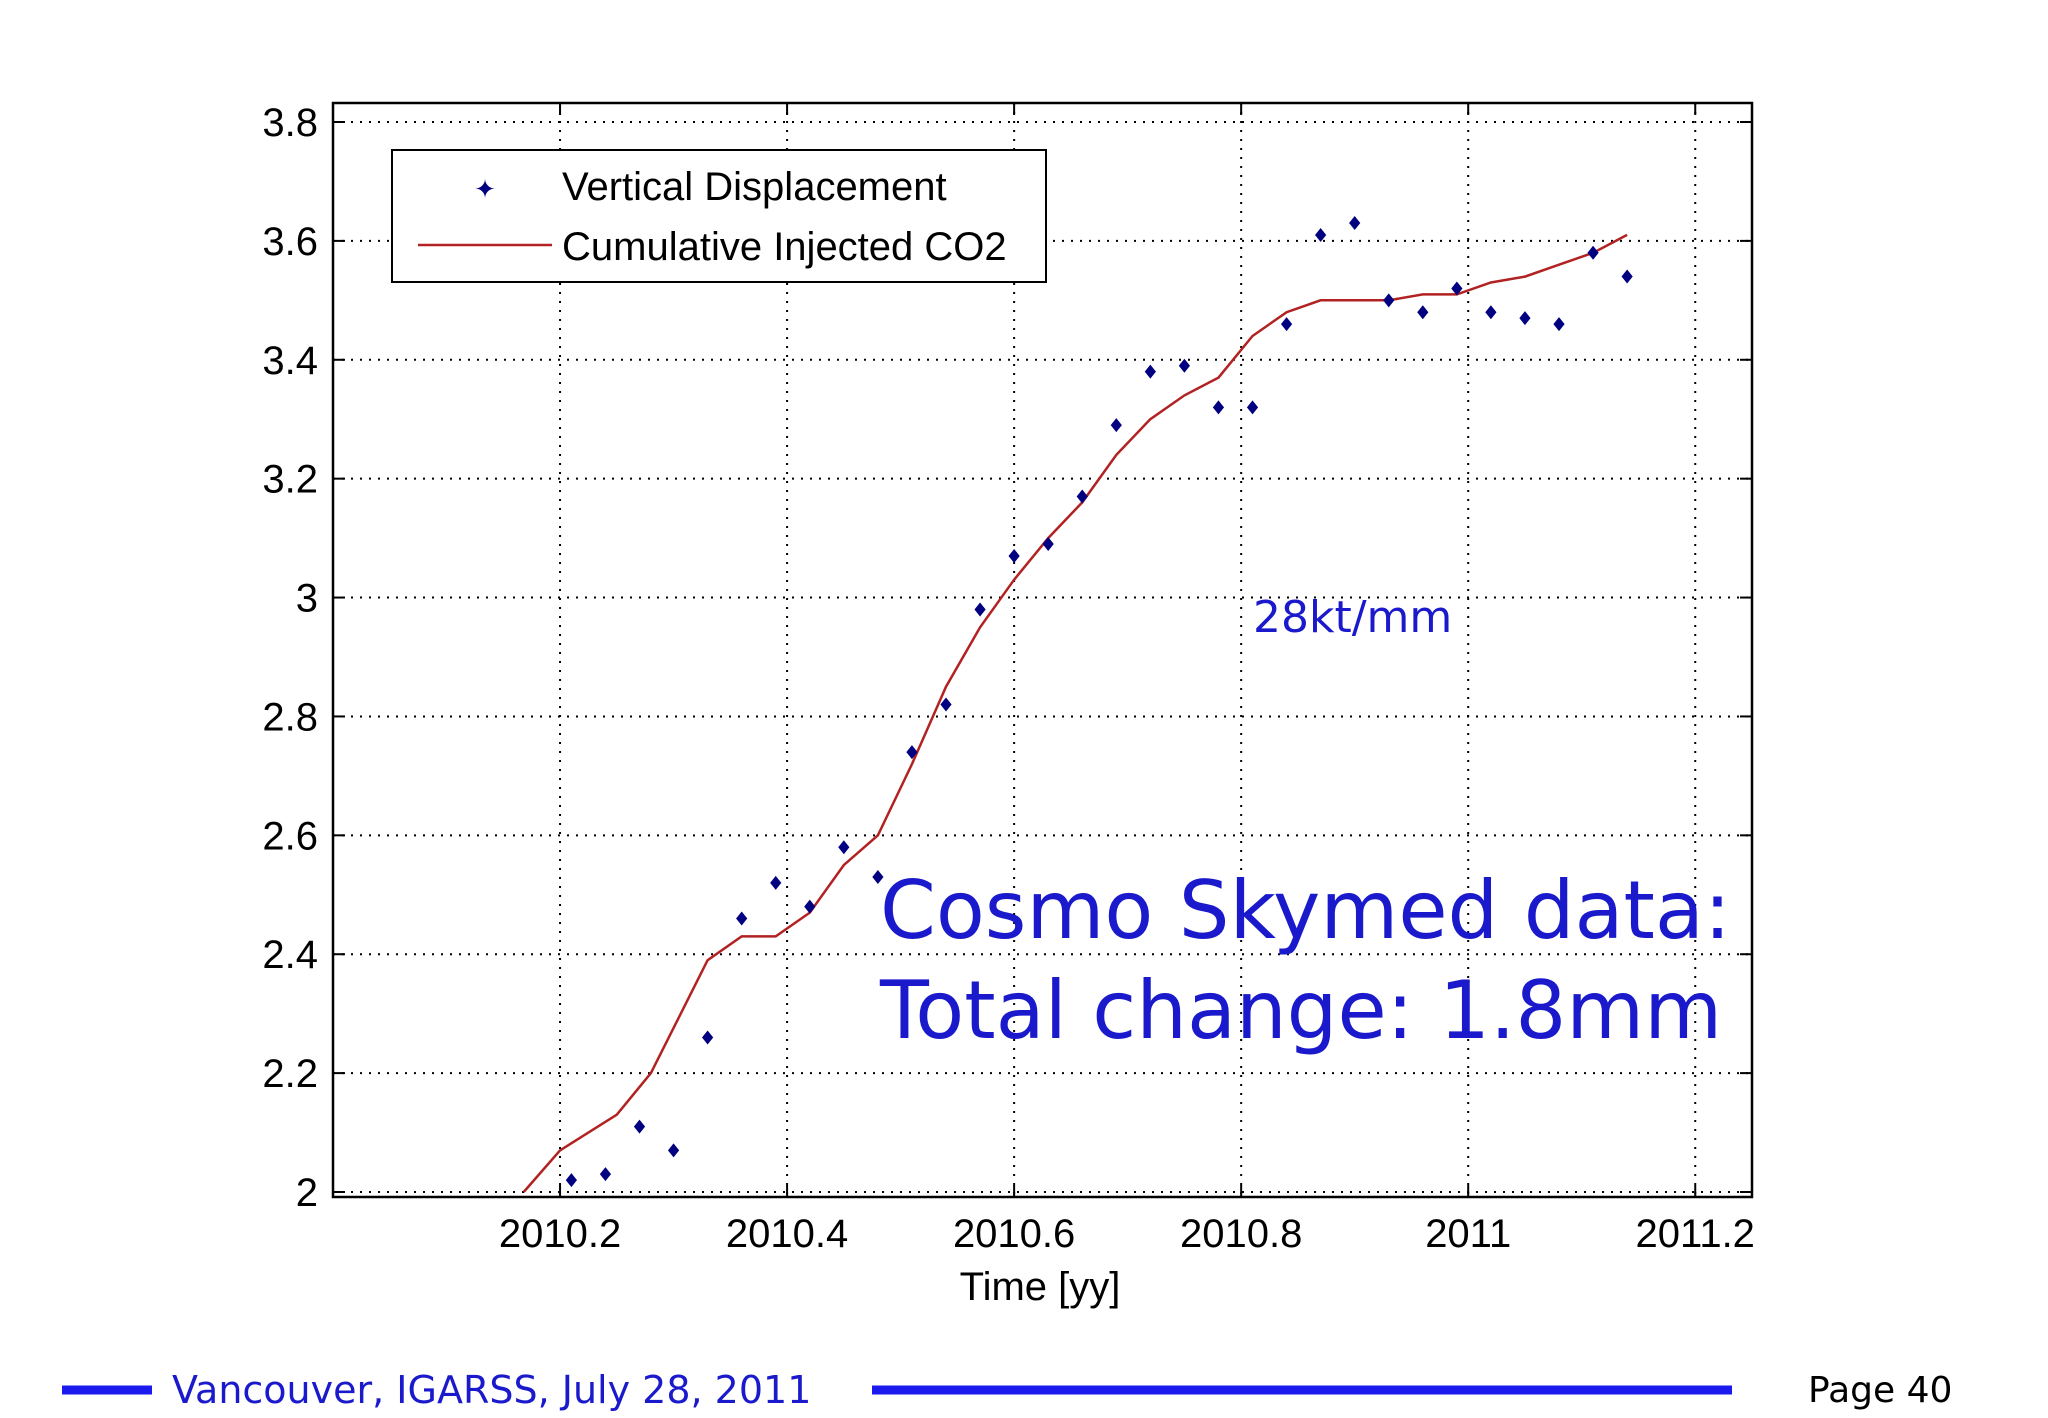  I want to click on annotation-total-change: Total change: 1.8mm, so click(1300, 1010).